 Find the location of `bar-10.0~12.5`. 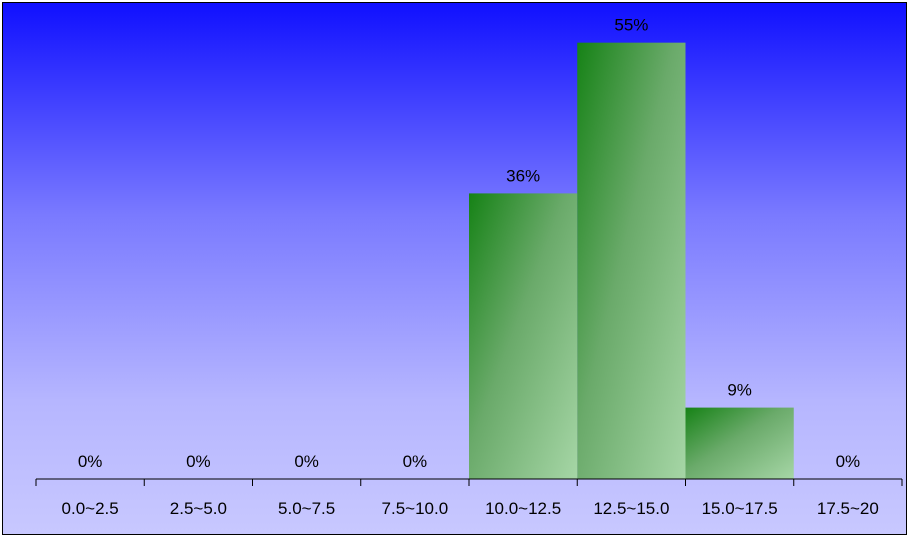

bar-10.0~12.5 is located at coordinates (523, 336).